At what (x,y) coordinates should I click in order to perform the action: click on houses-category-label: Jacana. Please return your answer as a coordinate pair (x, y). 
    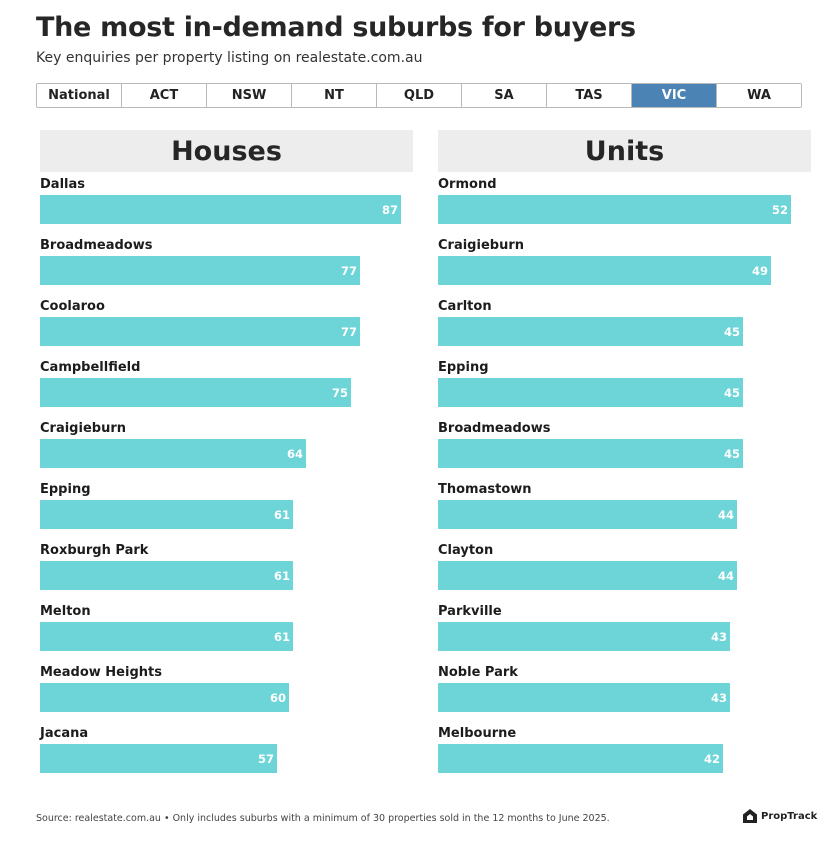
    Looking at the image, I should click on (64, 733).